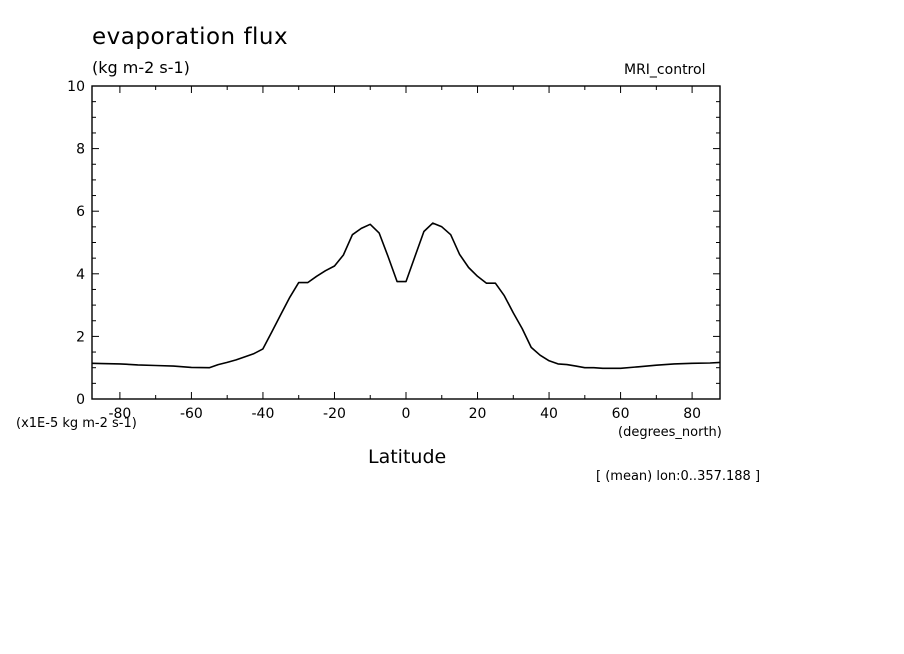 This screenshot has height=654, width=904. I want to click on source-label: MRI_control, so click(665, 70).